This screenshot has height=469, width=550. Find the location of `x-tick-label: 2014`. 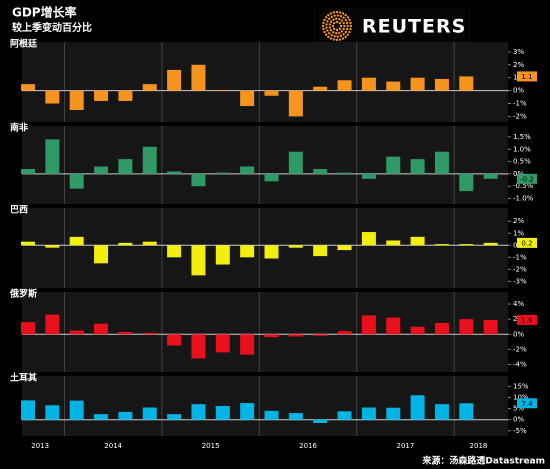

x-tick-label: 2014 is located at coordinates (113, 446).